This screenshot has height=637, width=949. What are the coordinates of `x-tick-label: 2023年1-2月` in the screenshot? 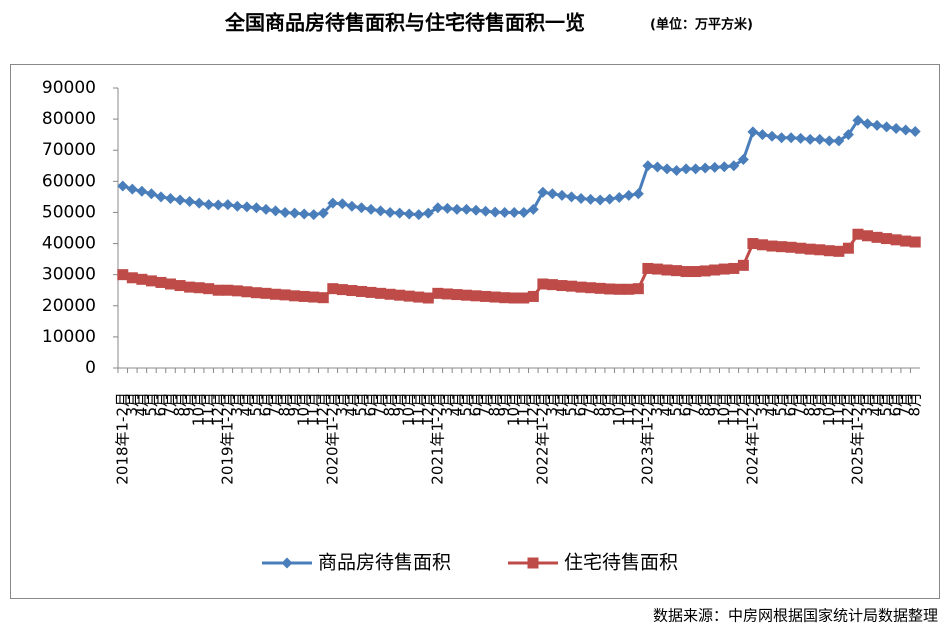 It's located at (647, 438).